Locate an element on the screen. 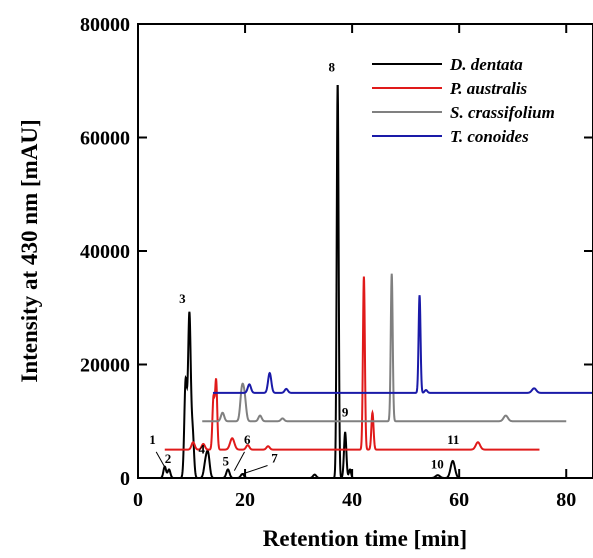  peak-label-4: 4 is located at coordinates (201, 449).